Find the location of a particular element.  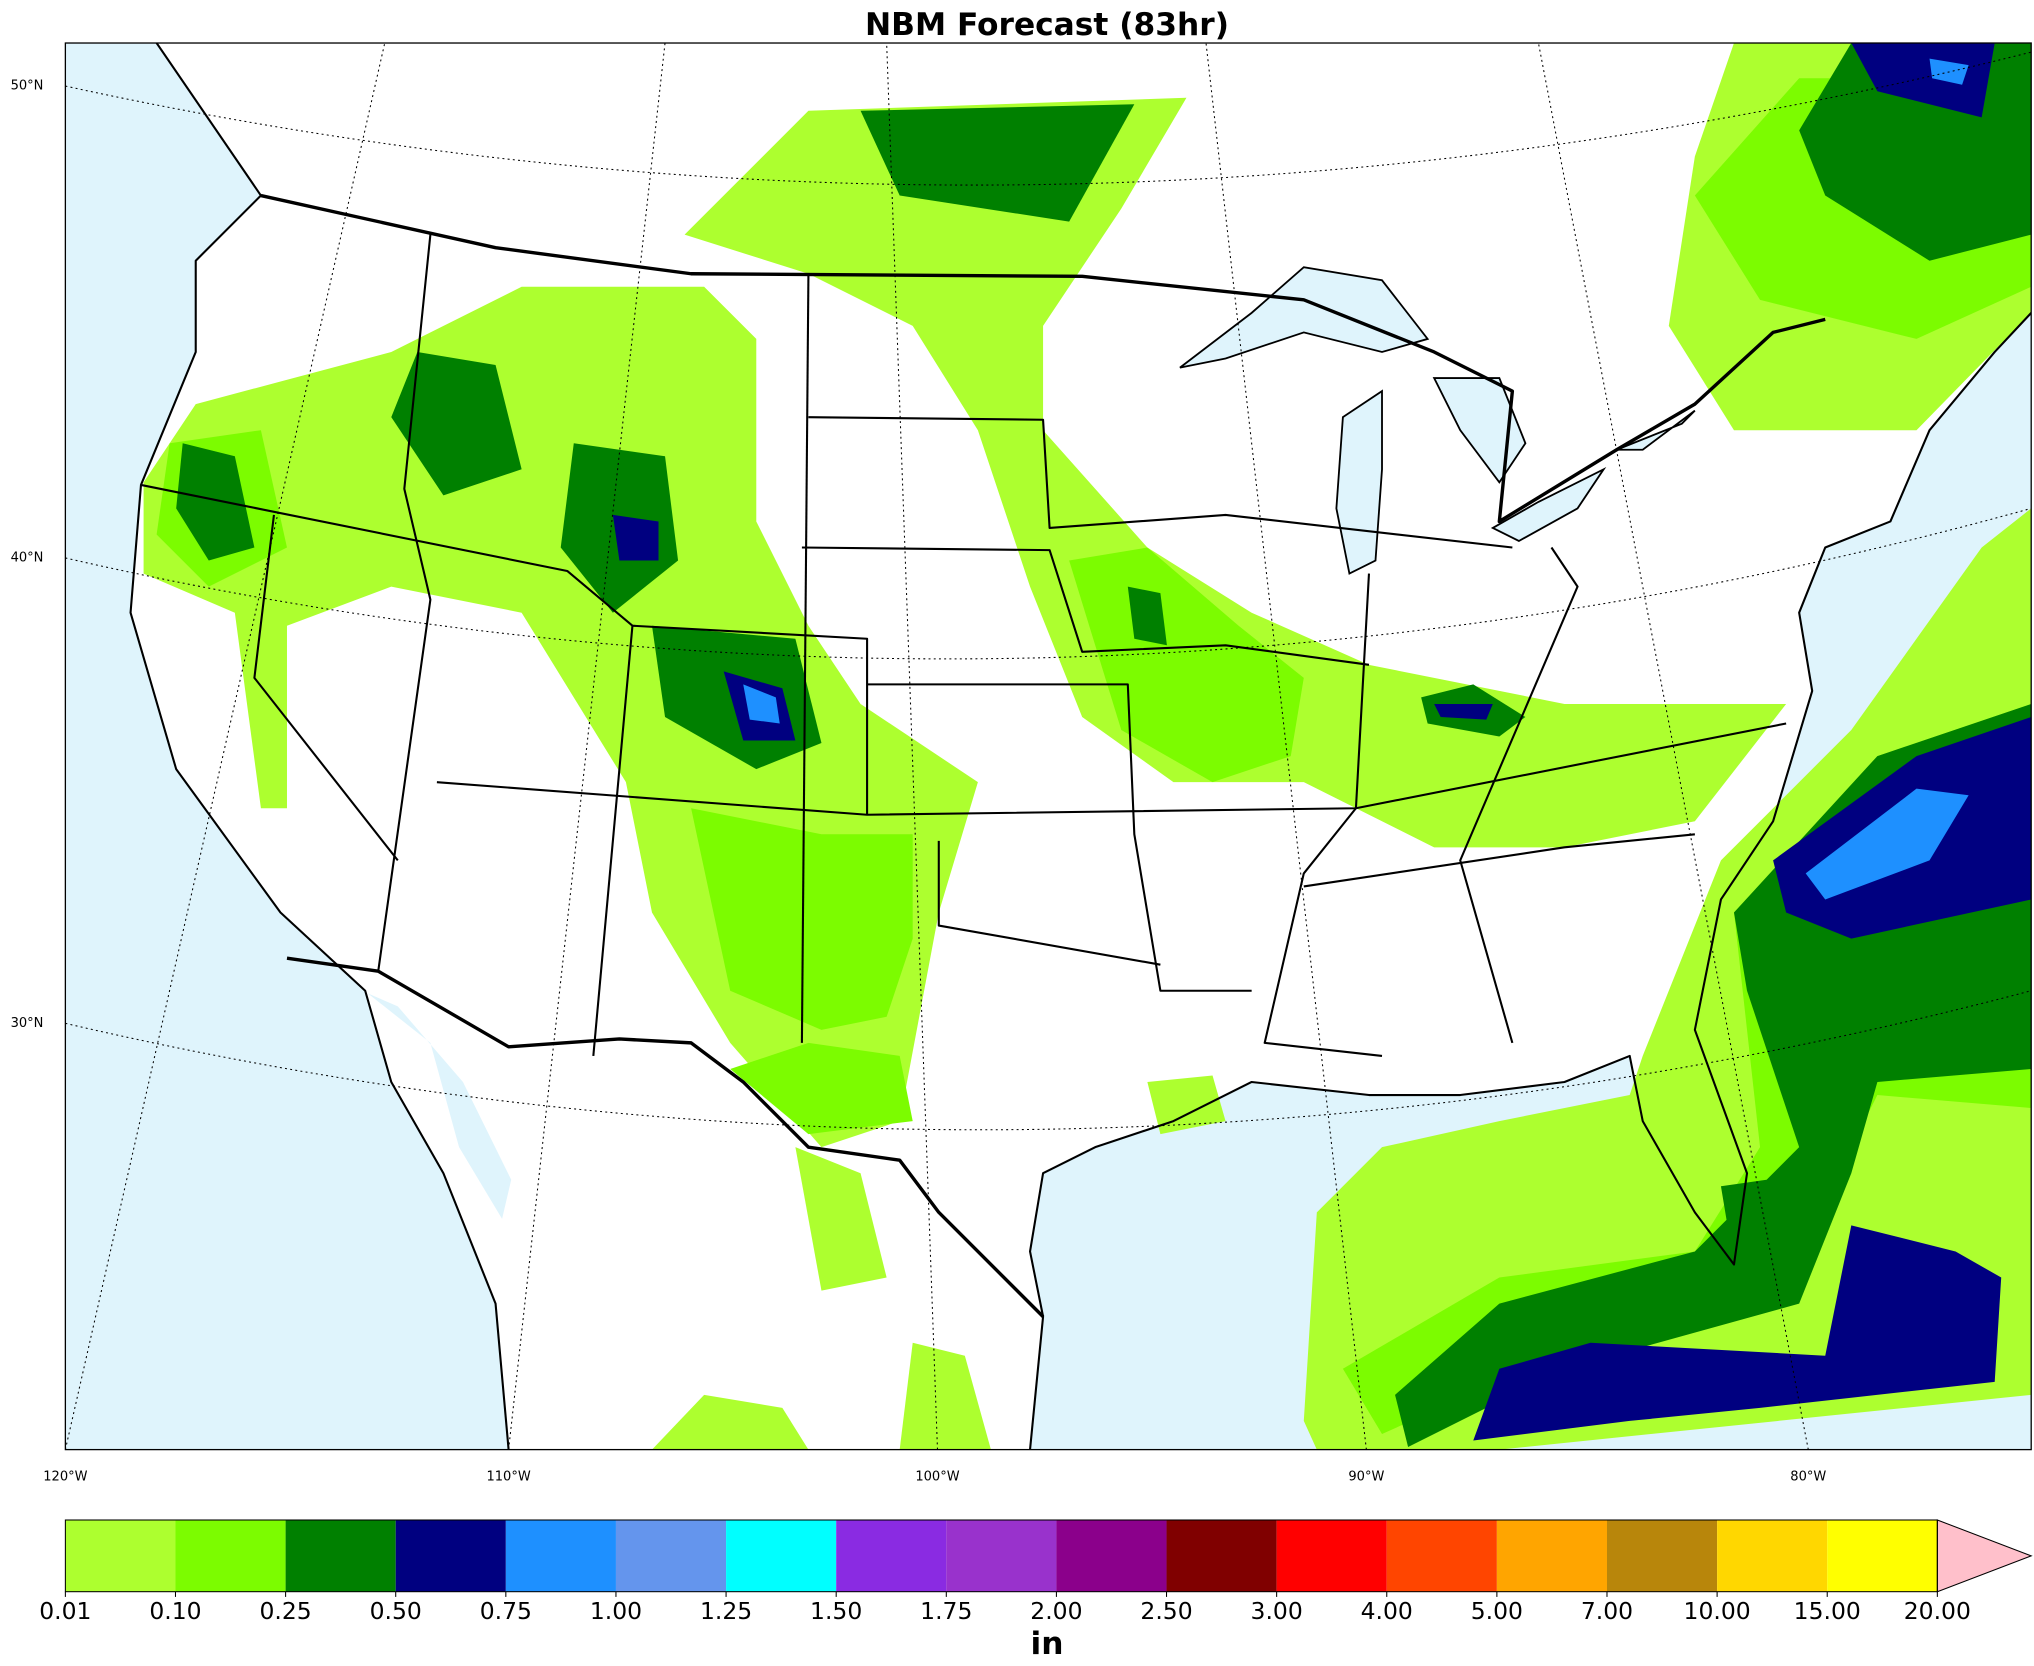

lake-michigan is located at coordinates (1359, 482).